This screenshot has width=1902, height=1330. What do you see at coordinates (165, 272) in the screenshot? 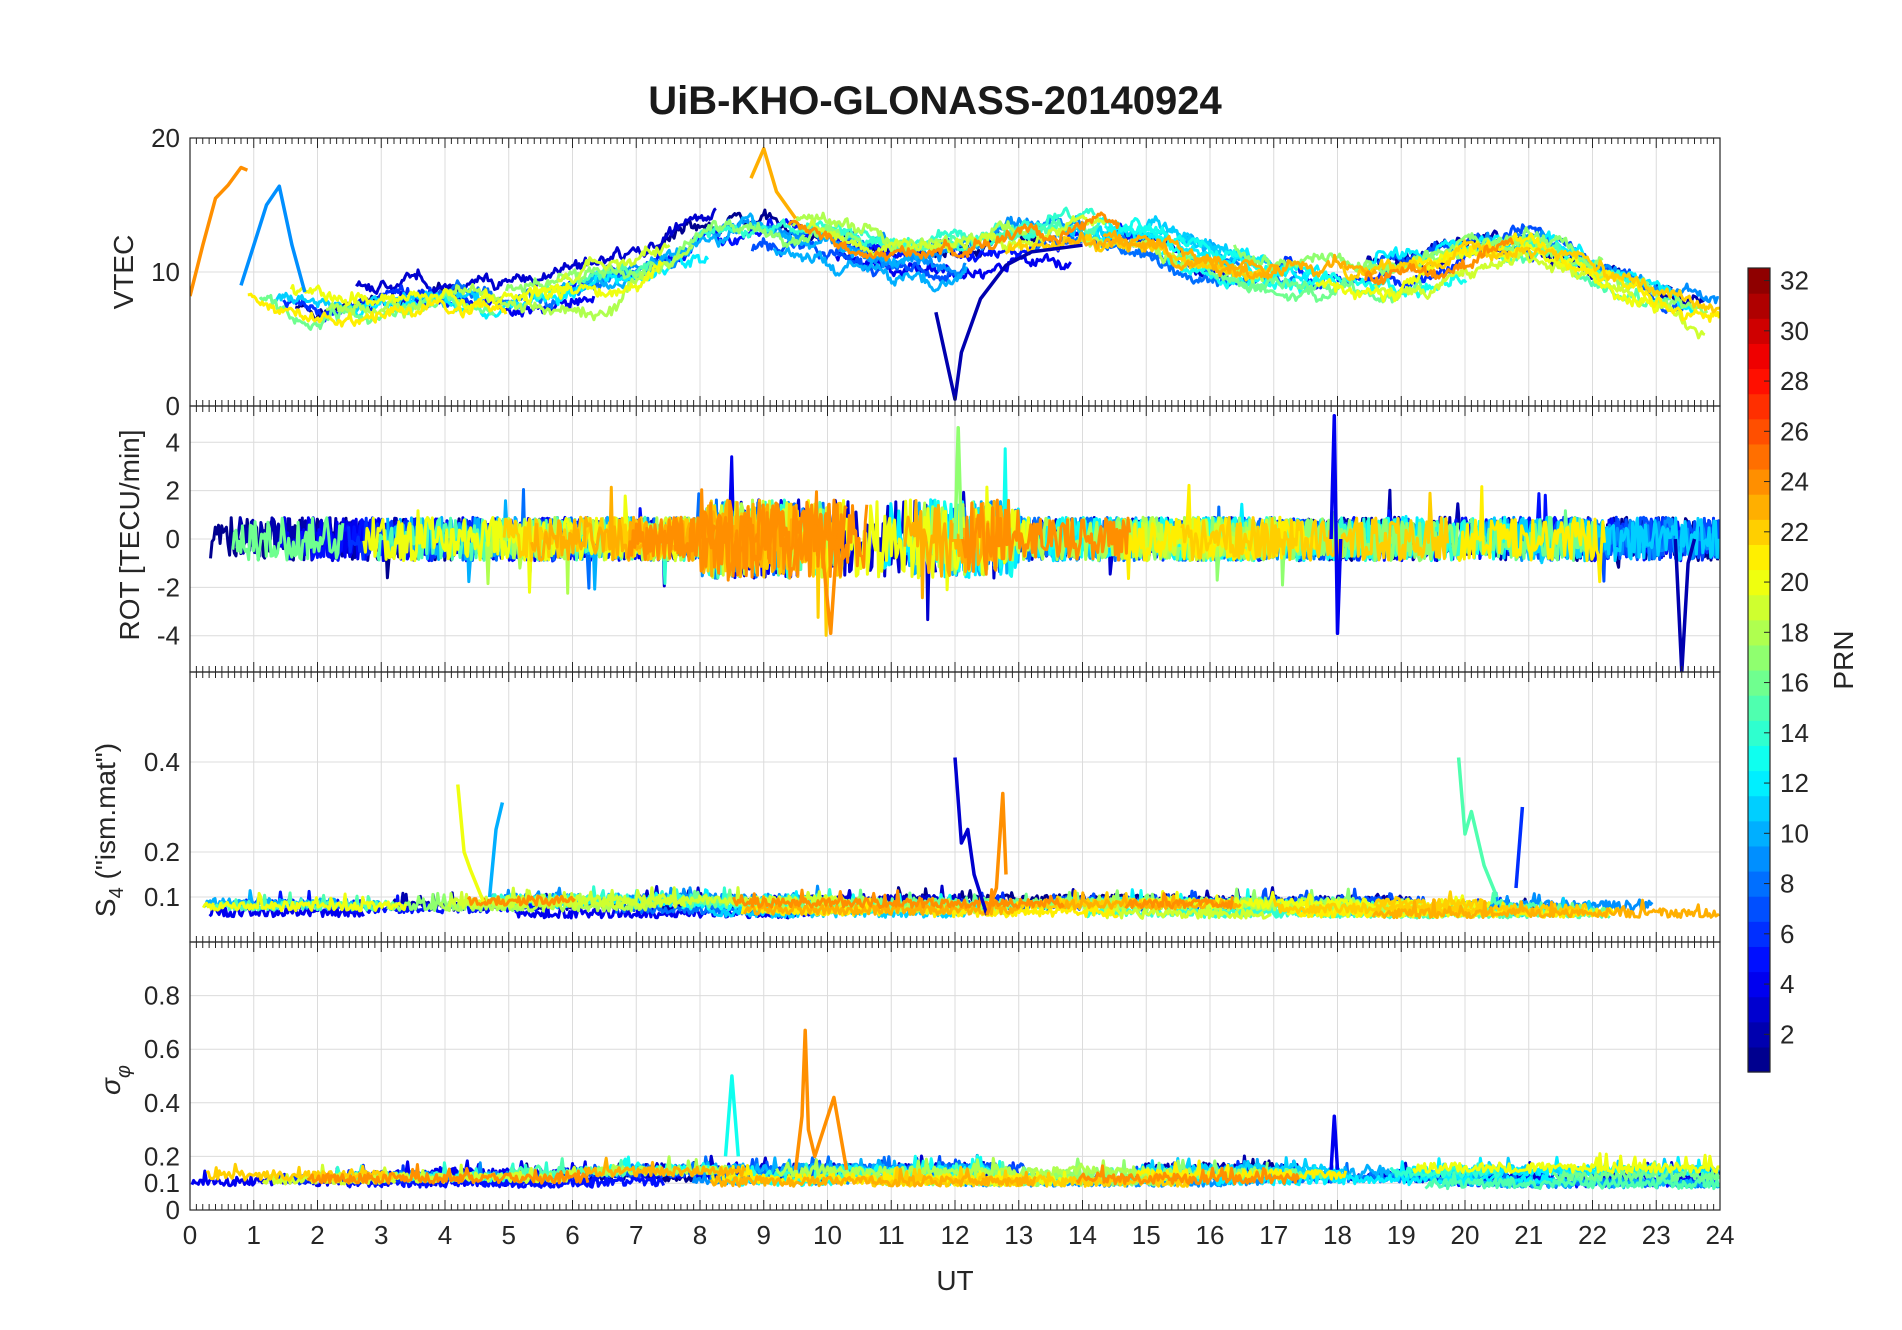
I see `y-tick-label: 10` at bounding box center [165, 272].